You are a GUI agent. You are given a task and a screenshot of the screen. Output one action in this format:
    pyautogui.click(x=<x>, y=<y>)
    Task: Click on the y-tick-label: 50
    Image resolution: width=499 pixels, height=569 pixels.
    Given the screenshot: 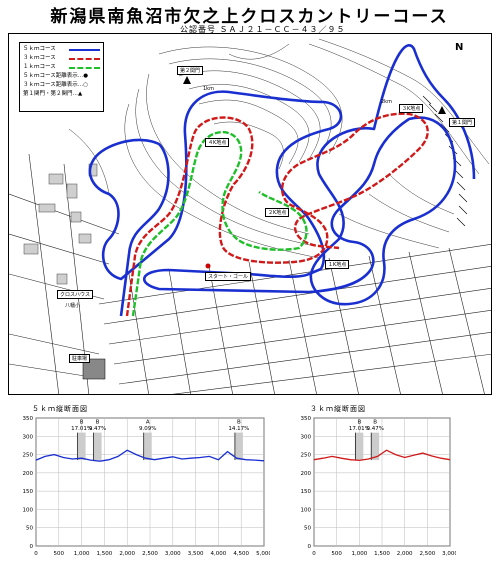 What is the action you would take?
    pyautogui.click(x=307, y=529)
    